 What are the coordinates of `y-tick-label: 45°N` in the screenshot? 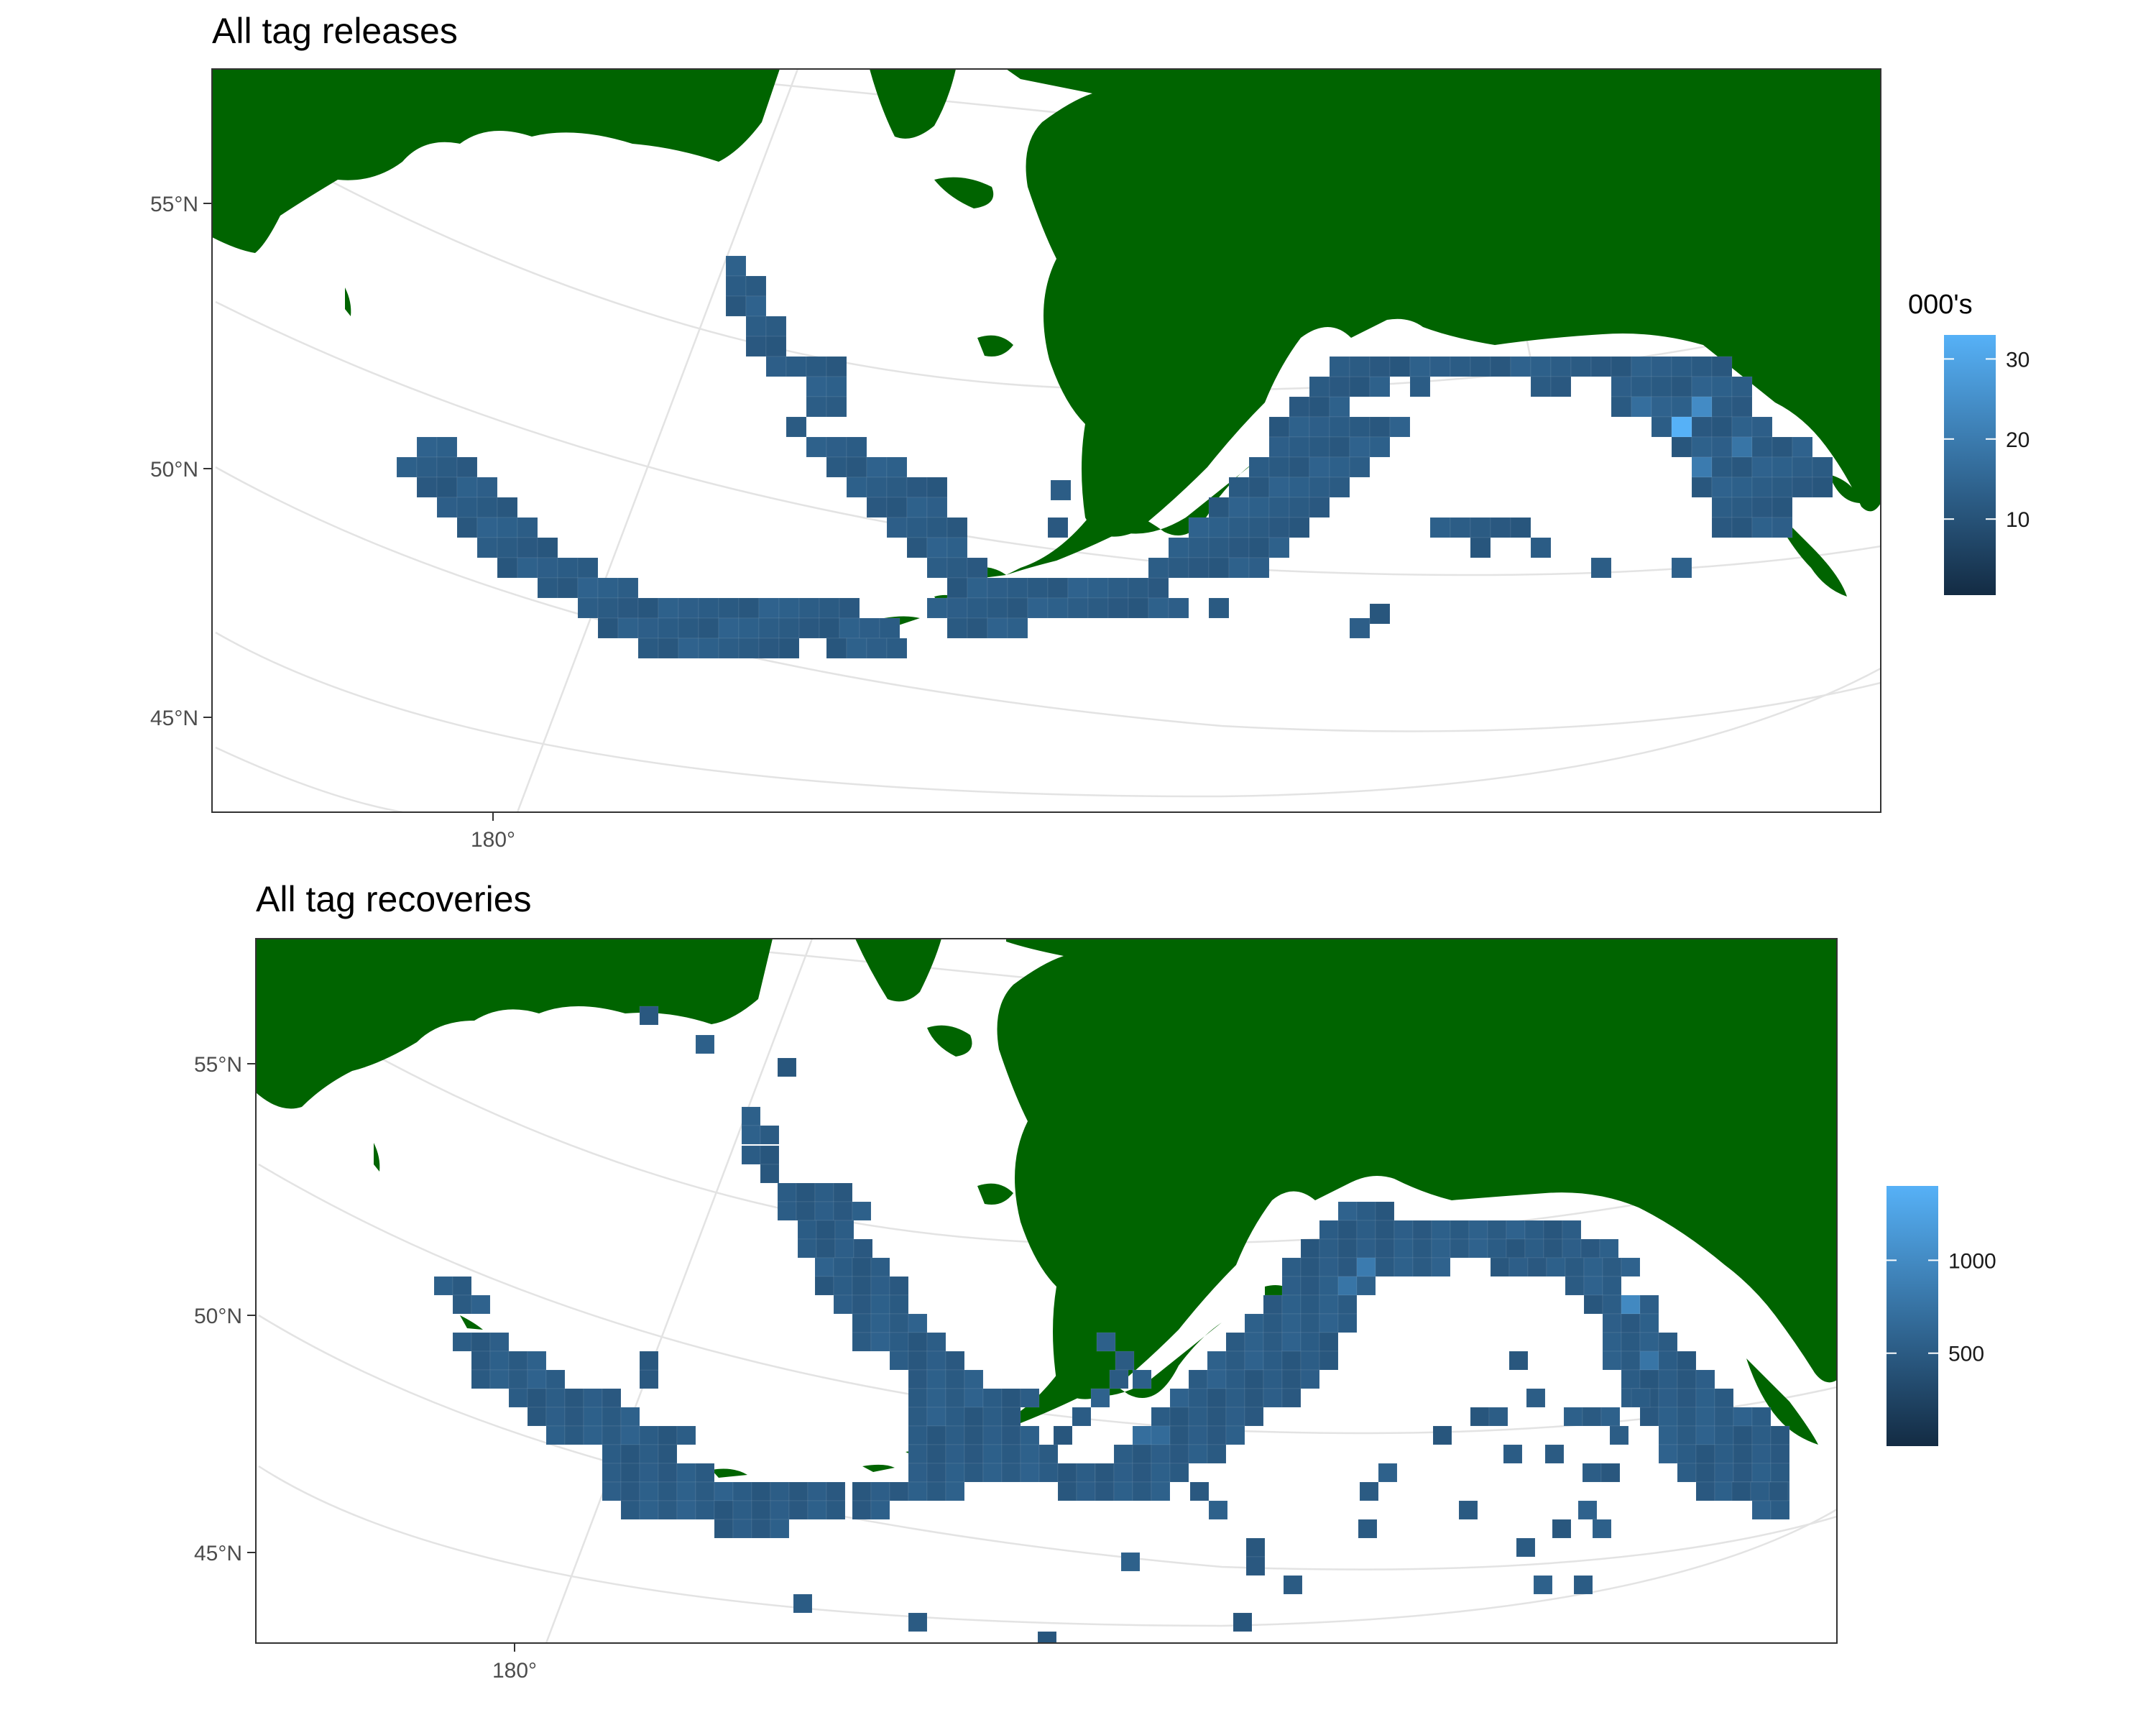 It's located at (174, 718).